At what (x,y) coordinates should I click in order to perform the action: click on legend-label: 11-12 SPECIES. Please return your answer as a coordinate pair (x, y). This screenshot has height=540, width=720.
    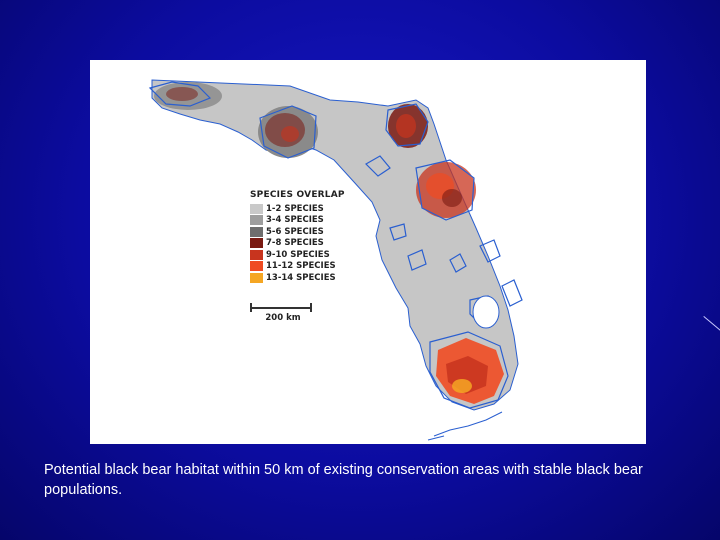
    Looking at the image, I should click on (301, 266).